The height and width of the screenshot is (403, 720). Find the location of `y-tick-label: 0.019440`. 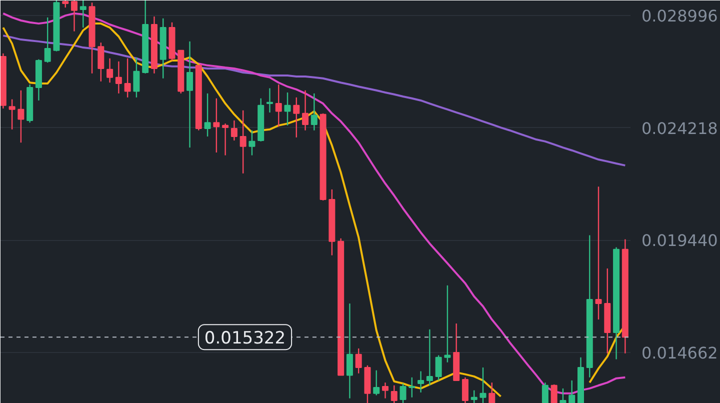

y-tick-label: 0.019440 is located at coordinates (680, 240).